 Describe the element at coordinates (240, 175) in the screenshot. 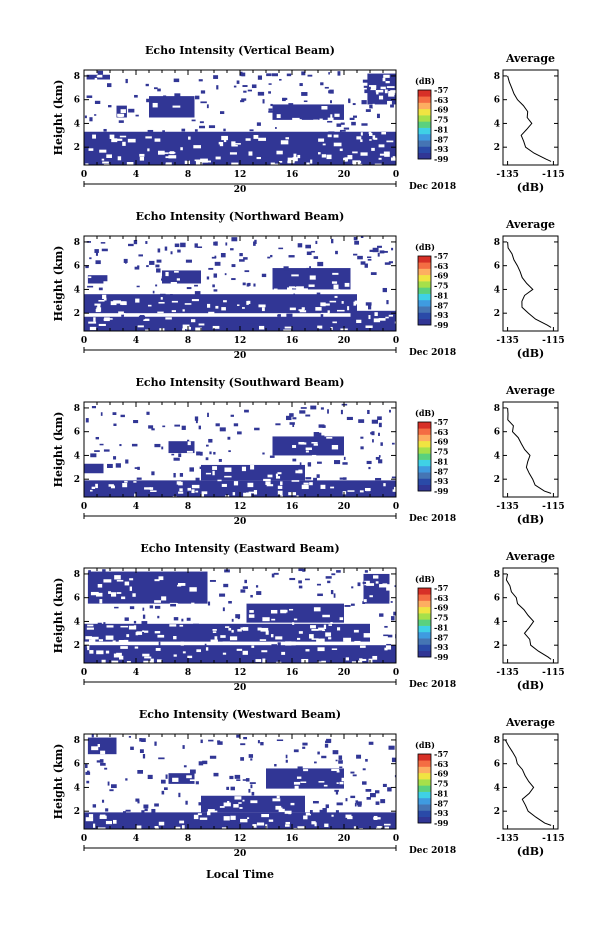

I see `x-tick-label: 12` at that location.